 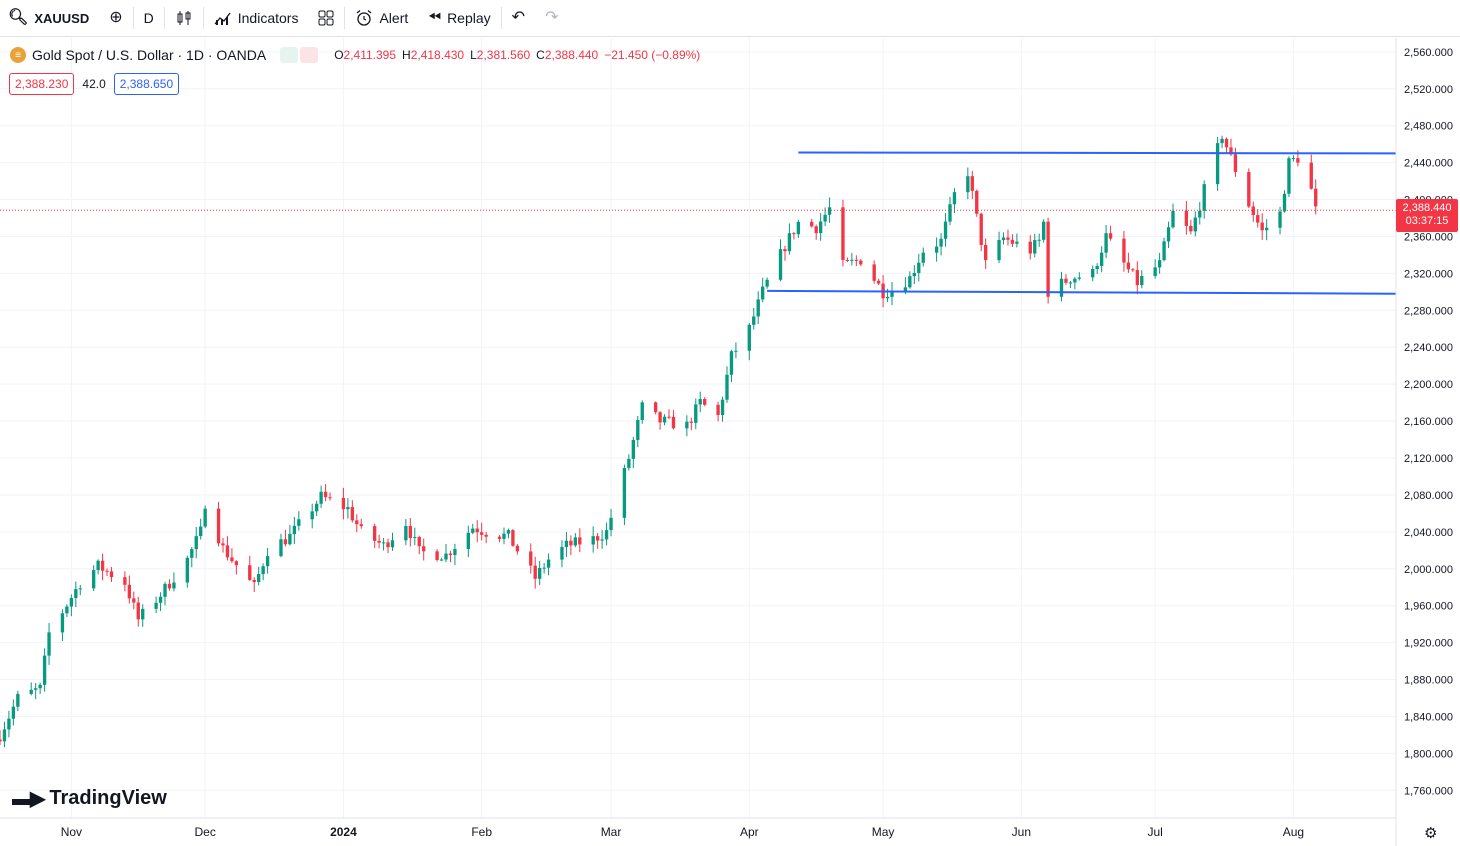 What do you see at coordinates (203, 18) in the screenshot?
I see `toolbar-divider` at bounding box center [203, 18].